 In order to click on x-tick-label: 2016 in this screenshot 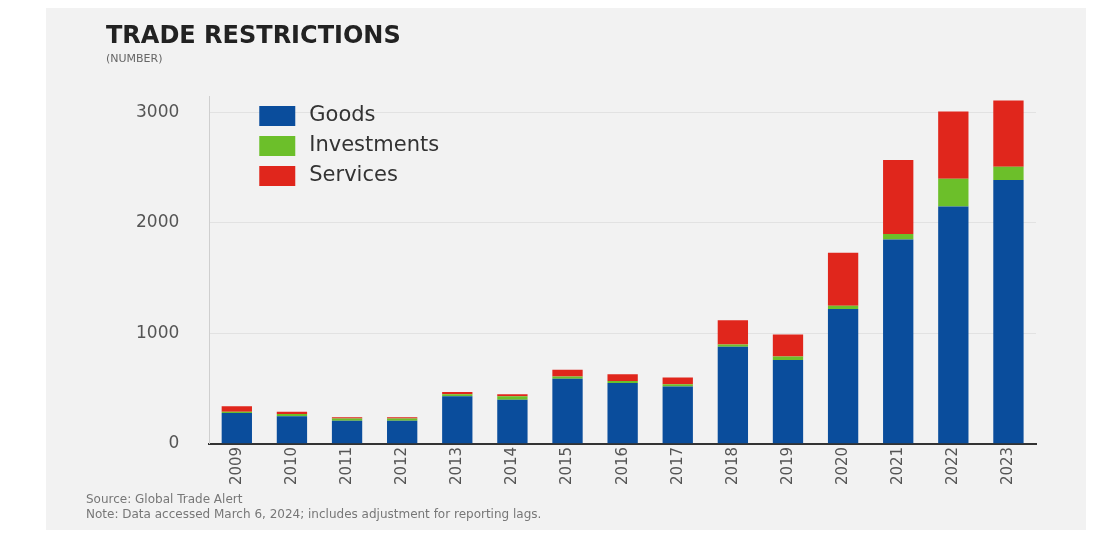, I will do `click(621, 466)`.